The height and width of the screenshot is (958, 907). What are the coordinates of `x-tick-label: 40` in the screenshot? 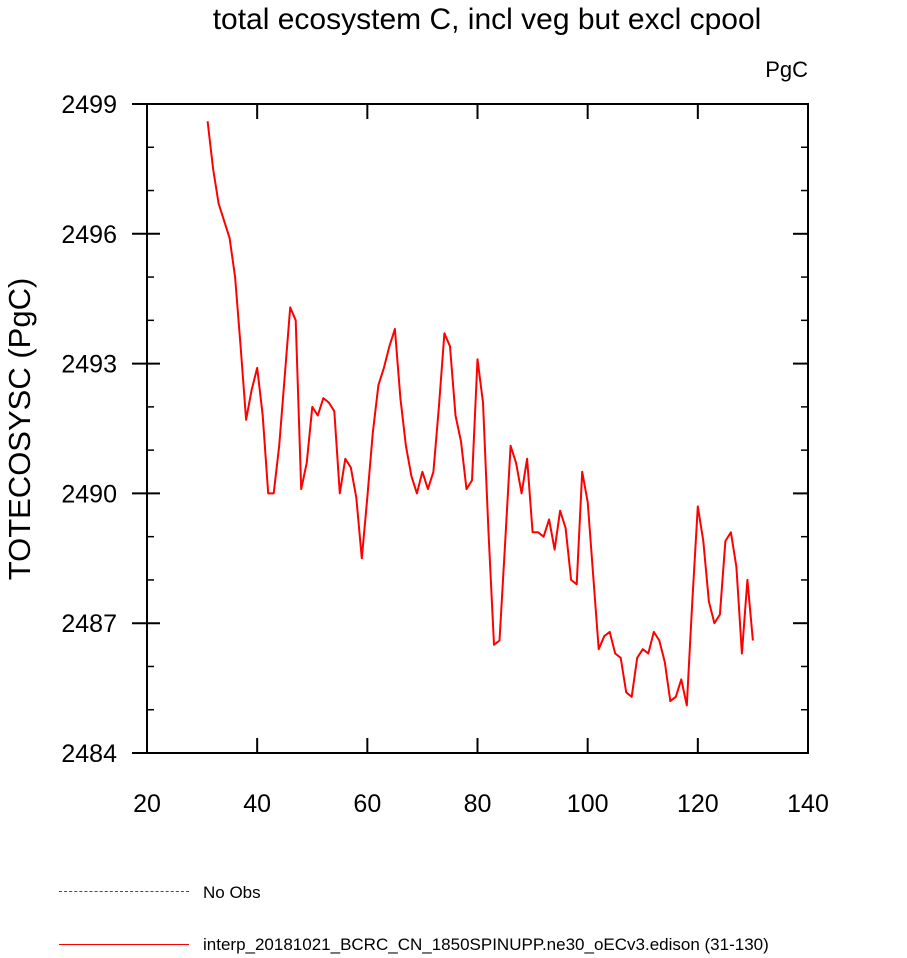 It's located at (257, 804).